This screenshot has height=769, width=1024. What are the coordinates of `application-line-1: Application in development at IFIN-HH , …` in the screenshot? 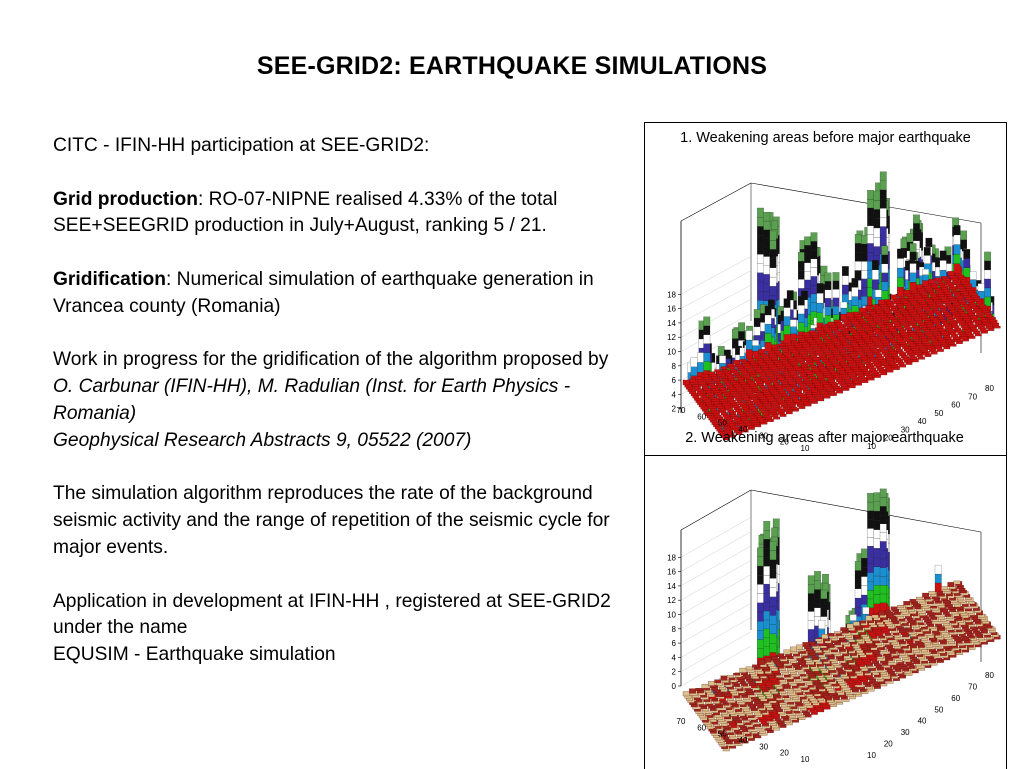 It's located at (332, 614).